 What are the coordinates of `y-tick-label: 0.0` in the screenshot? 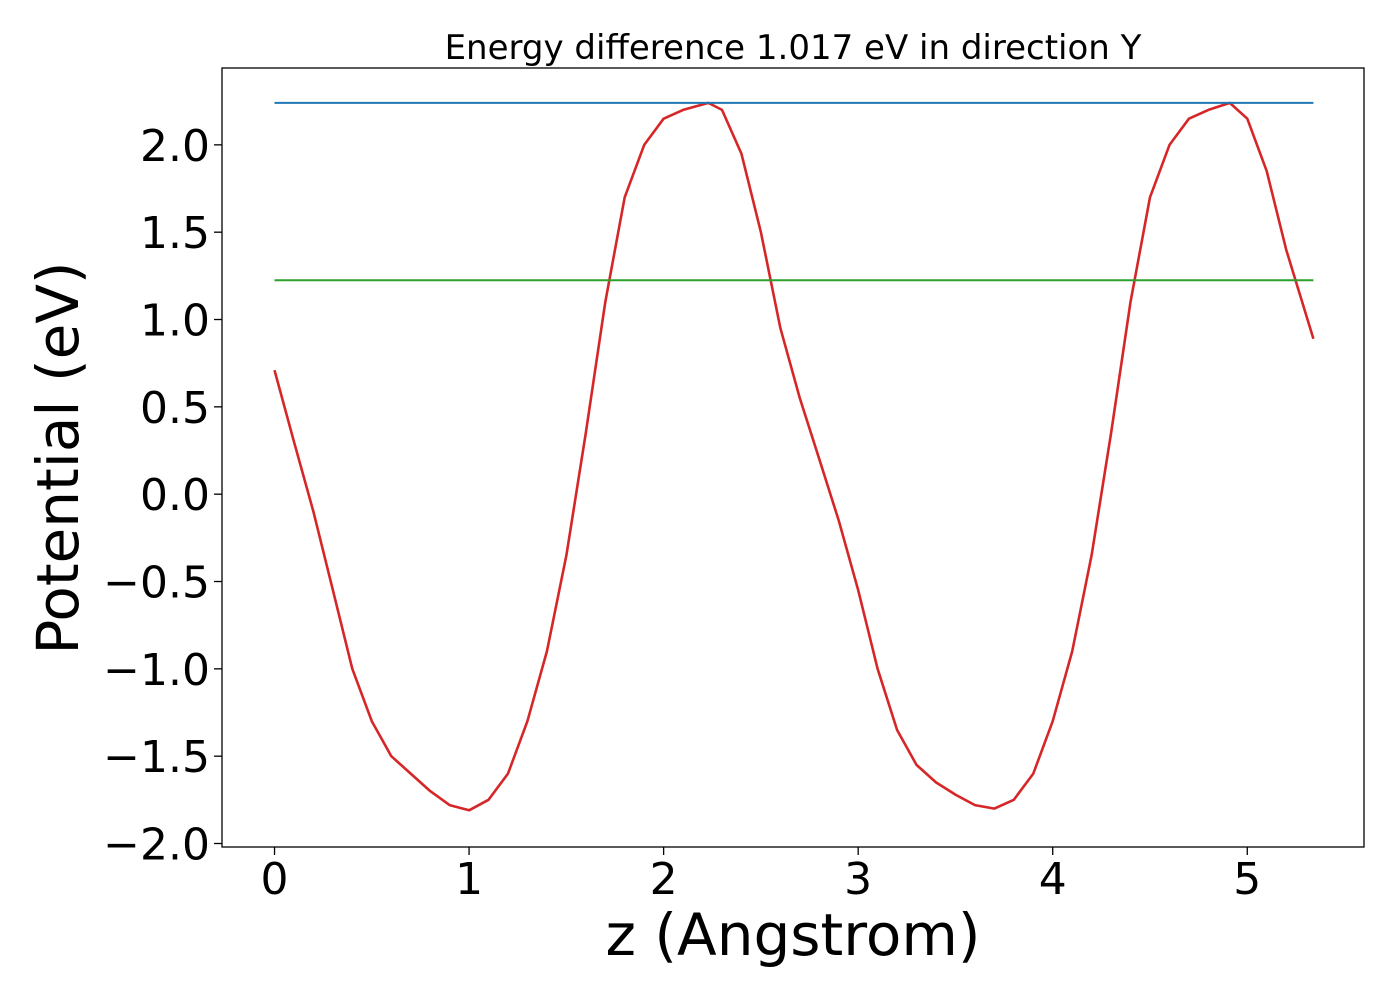 It's located at (175, 495).